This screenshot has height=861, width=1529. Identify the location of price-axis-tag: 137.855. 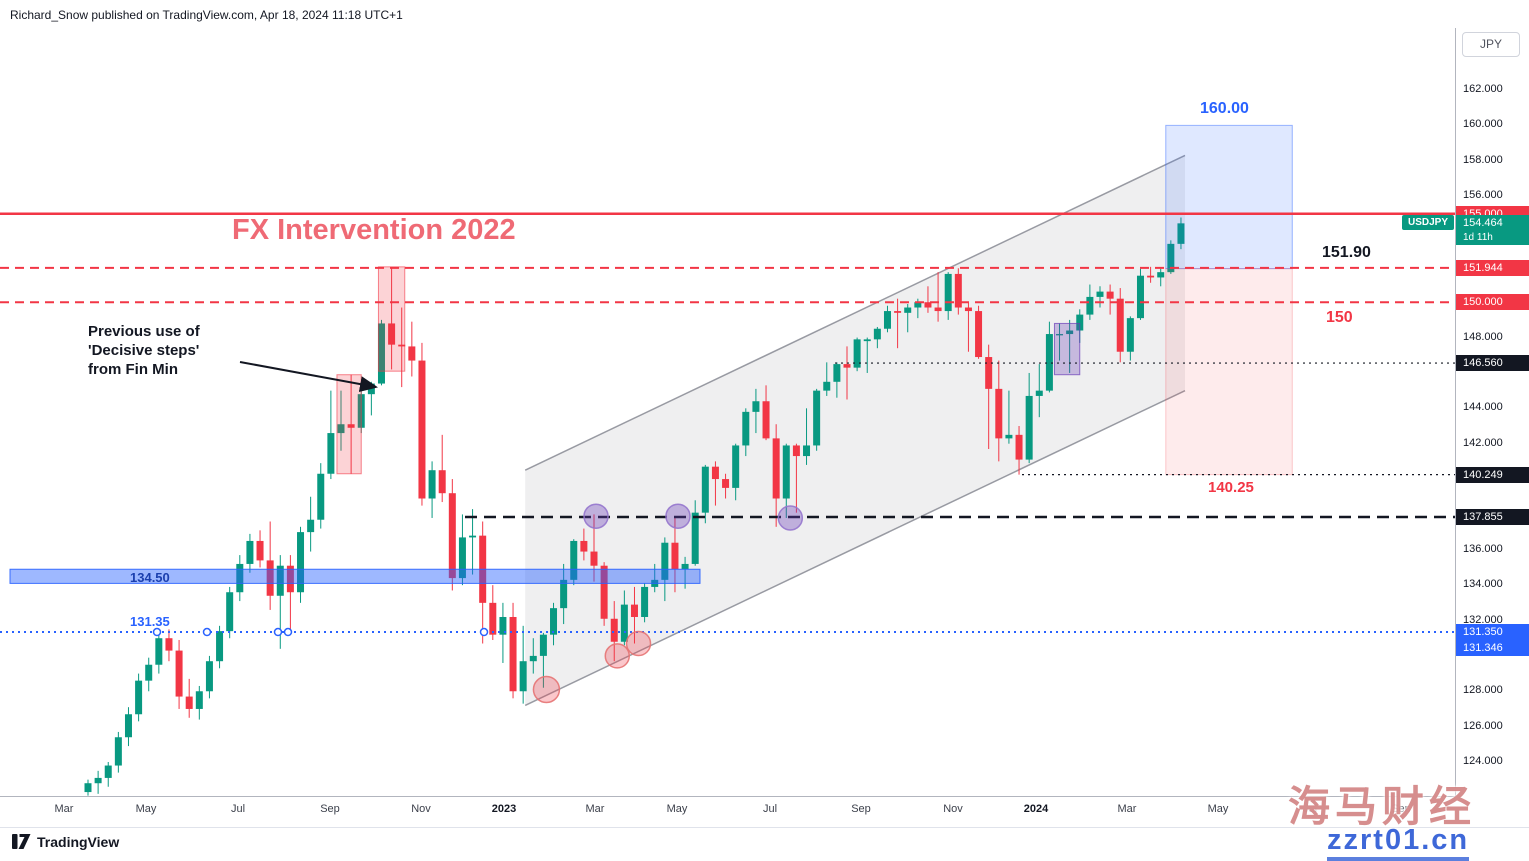
(1492, 516).